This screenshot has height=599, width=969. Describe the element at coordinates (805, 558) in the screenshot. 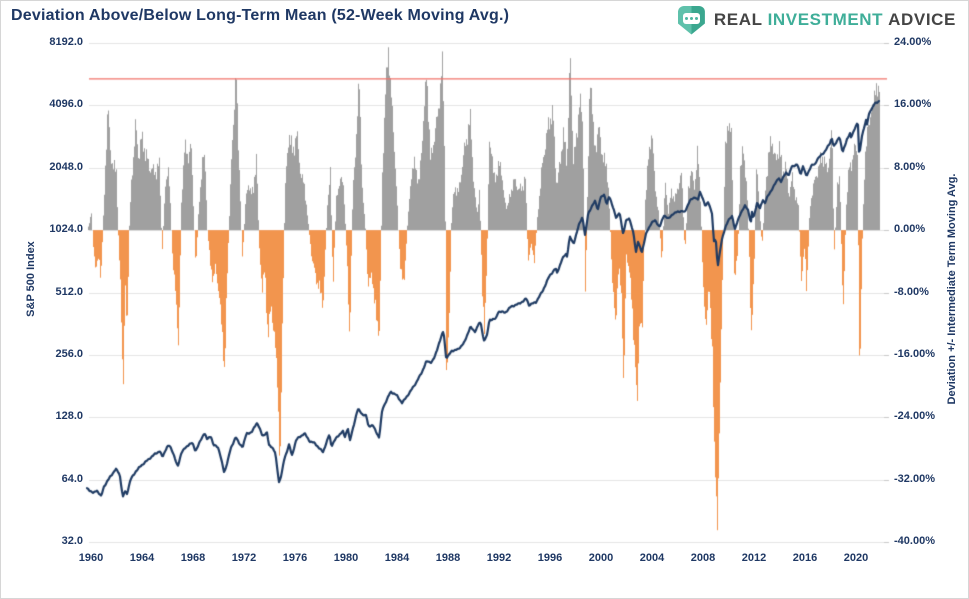

I see `x-axis-tick: 2016` at that location.